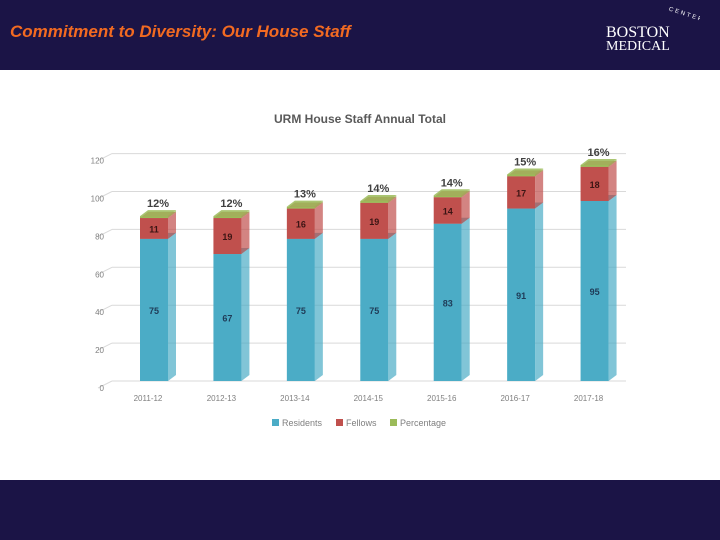 The width and height of the screenshot is (720, 540). I want to click on label-fellows: 17, so click(521, 193).